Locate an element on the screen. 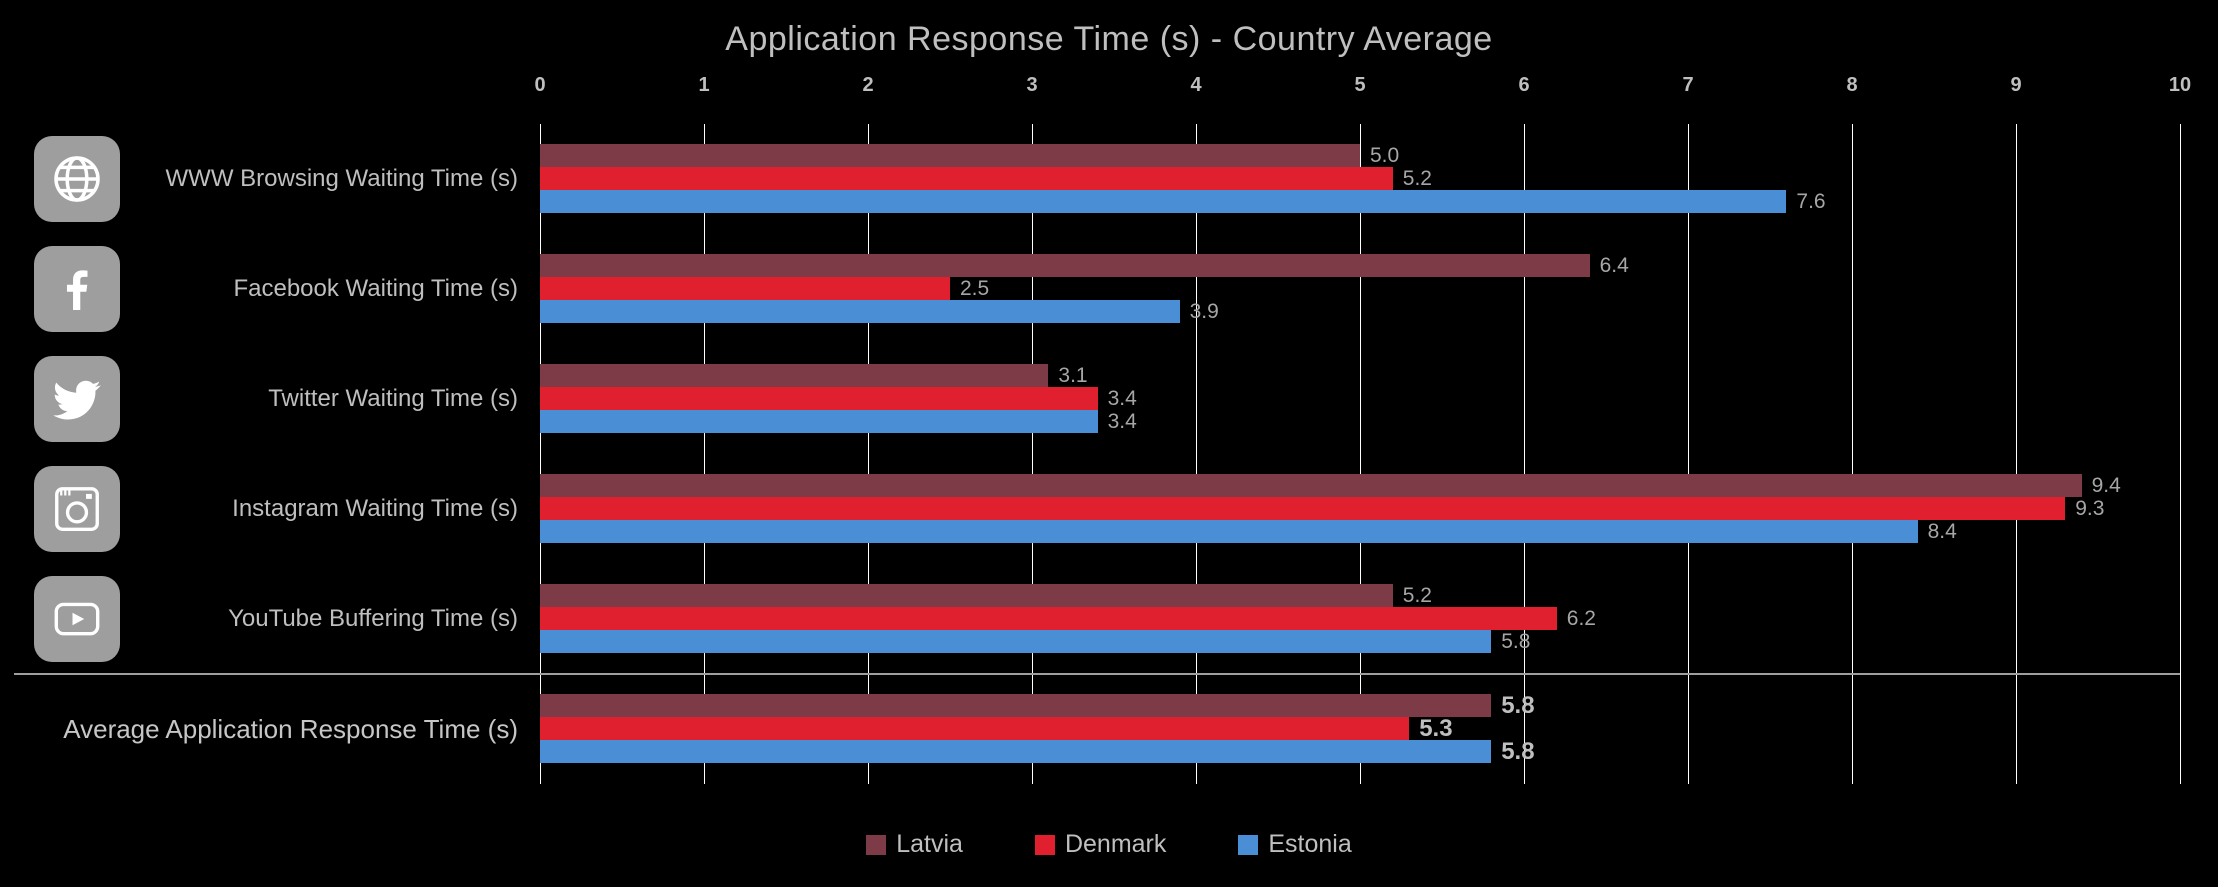 This screenshot has width=2218, height=887. average-separator-line is located at coordinates (1097, 674).